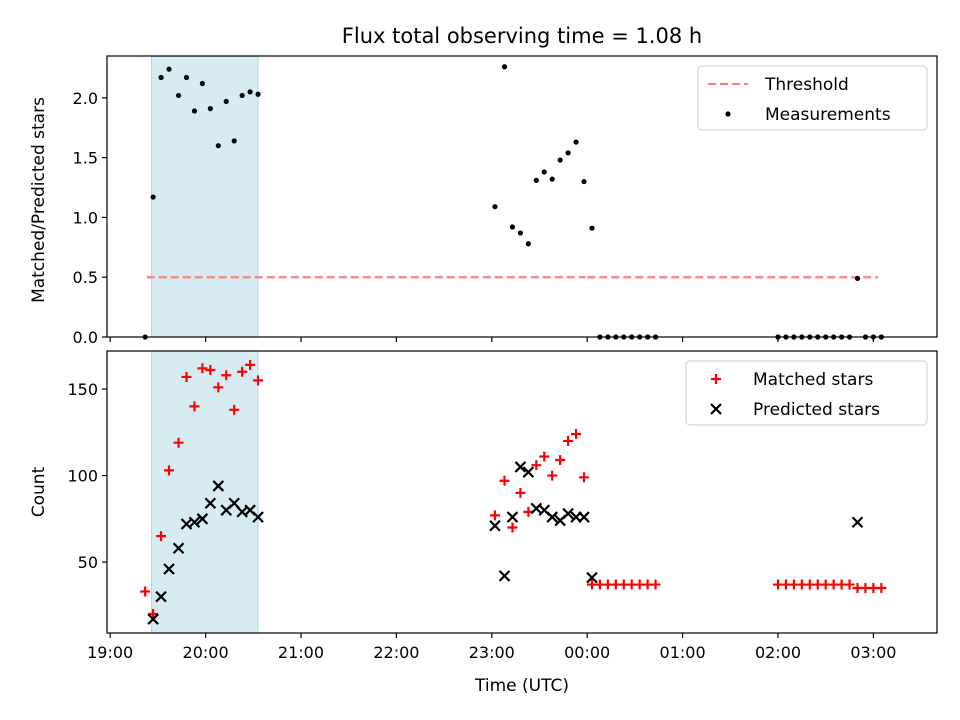 The image size is (960, 720). Describe the element at coordinates (301, 652) in the screenshot. I see `x-tick-label: 21:00` at that location.